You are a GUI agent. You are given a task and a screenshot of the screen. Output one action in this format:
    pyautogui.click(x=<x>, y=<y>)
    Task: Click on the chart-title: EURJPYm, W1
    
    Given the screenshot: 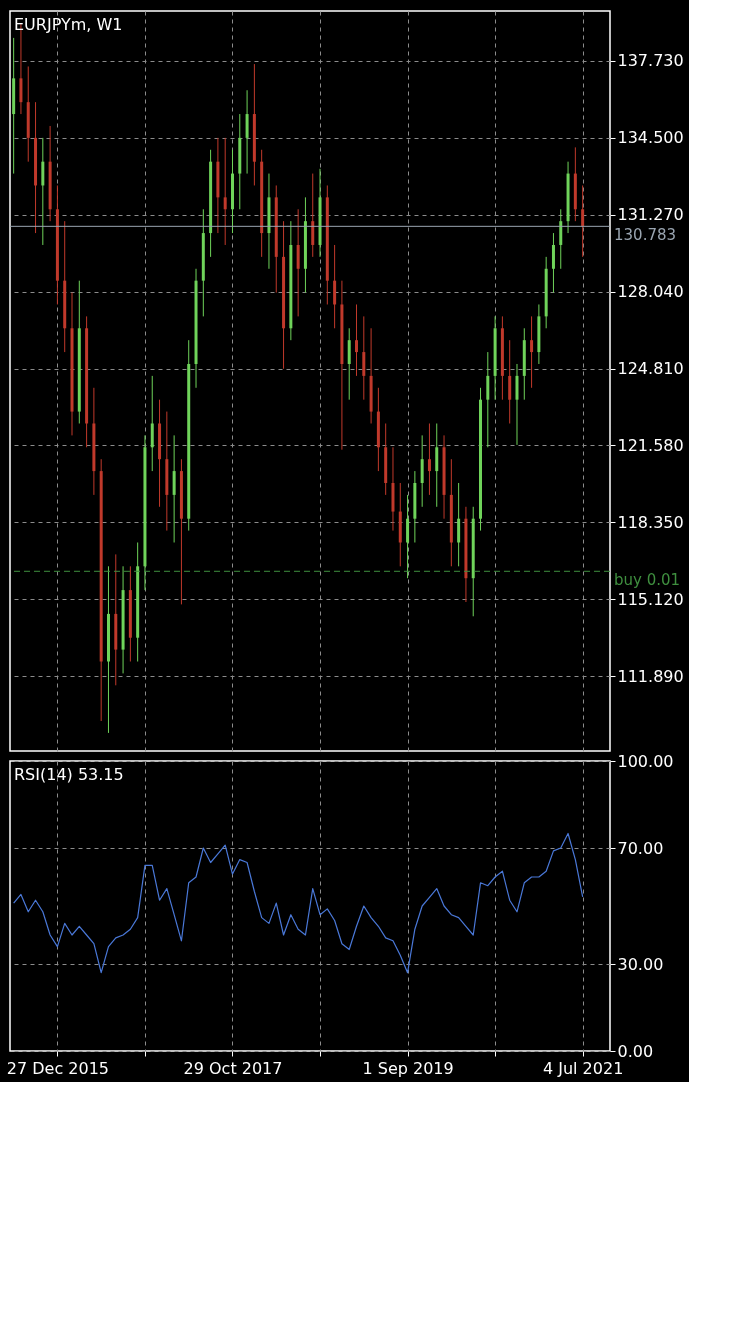 What is the action you would take?
    pyautogui.click(x=68, y=24)
    